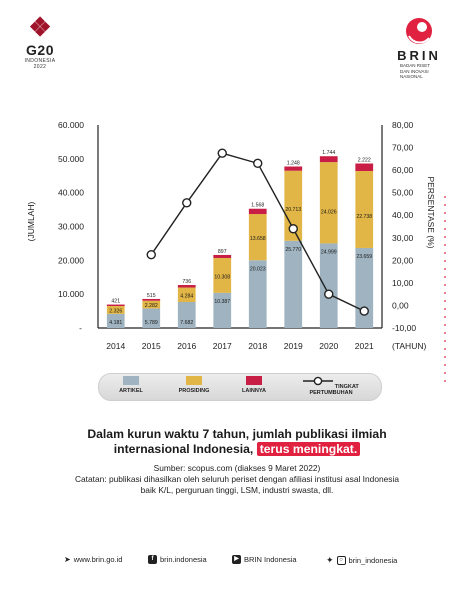 The image size is (474, 592). Describe the element at coordinates (183, 449) in the screenshot. I see `headline-line-2-text: internasional Indonesia,` at that location.